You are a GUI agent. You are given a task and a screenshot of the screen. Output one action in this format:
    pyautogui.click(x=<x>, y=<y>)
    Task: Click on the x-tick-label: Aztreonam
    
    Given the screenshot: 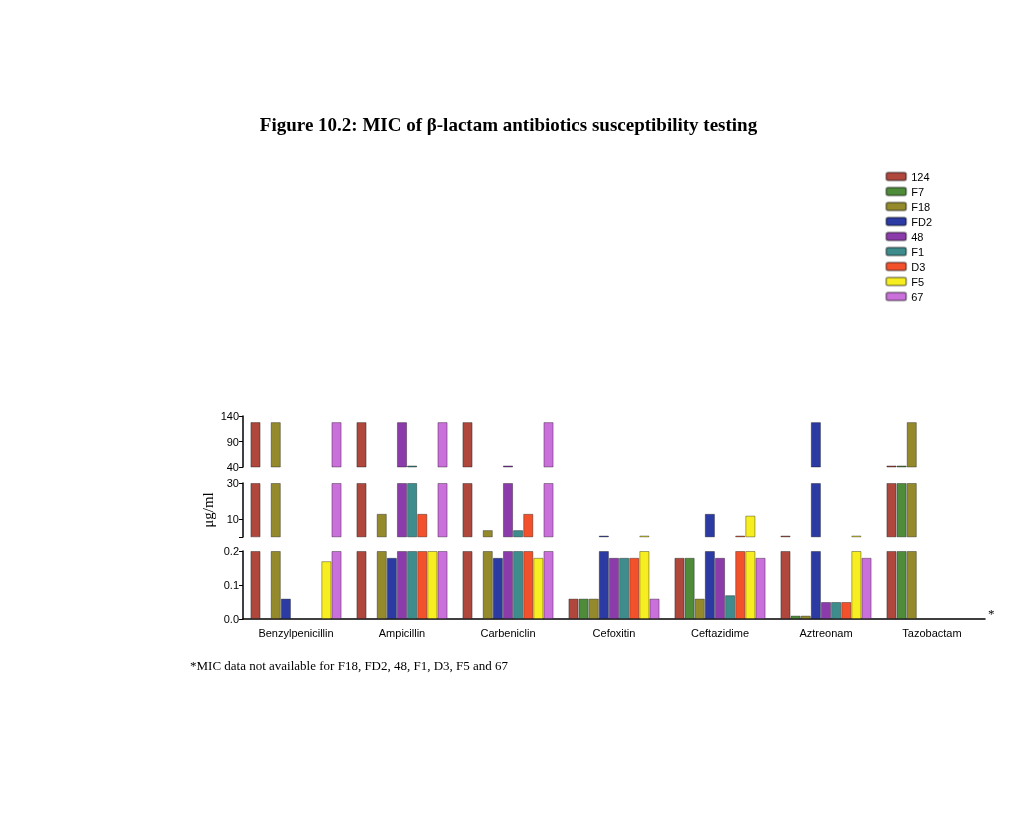 What is the action you would take?
    pyautogui.click(x=826, y=632)
    